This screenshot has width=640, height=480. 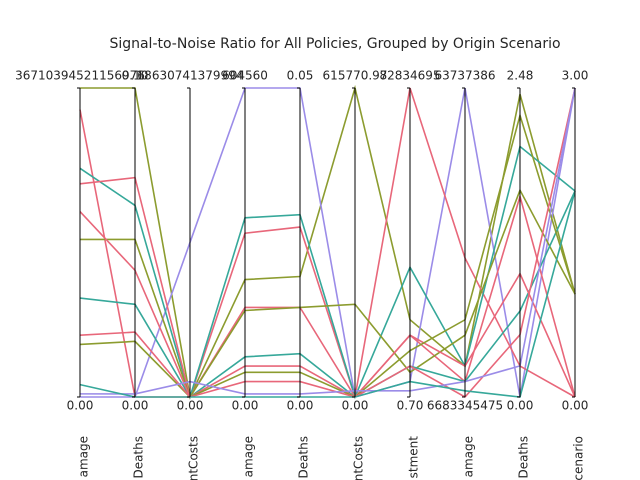 I want to click on tick-label: 63737386, so click(x=464, y=76).